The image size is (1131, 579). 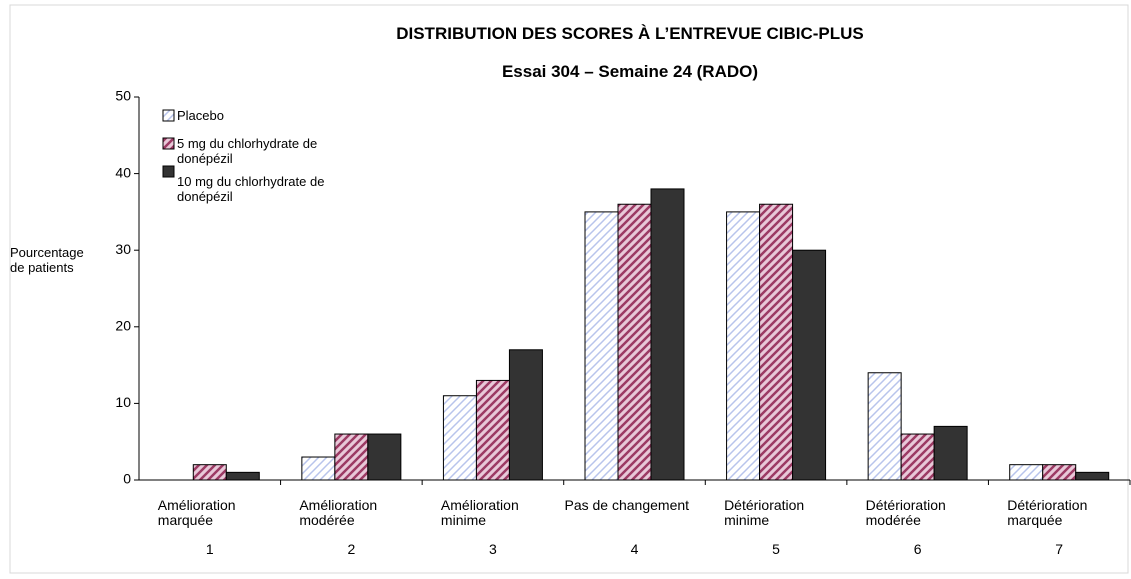 What do you see at coordinates (247, 151) in the screenshot?
I see `legend-label: 5 mg du chlorhydrate de donépézil` at bounding box center [247, 151].